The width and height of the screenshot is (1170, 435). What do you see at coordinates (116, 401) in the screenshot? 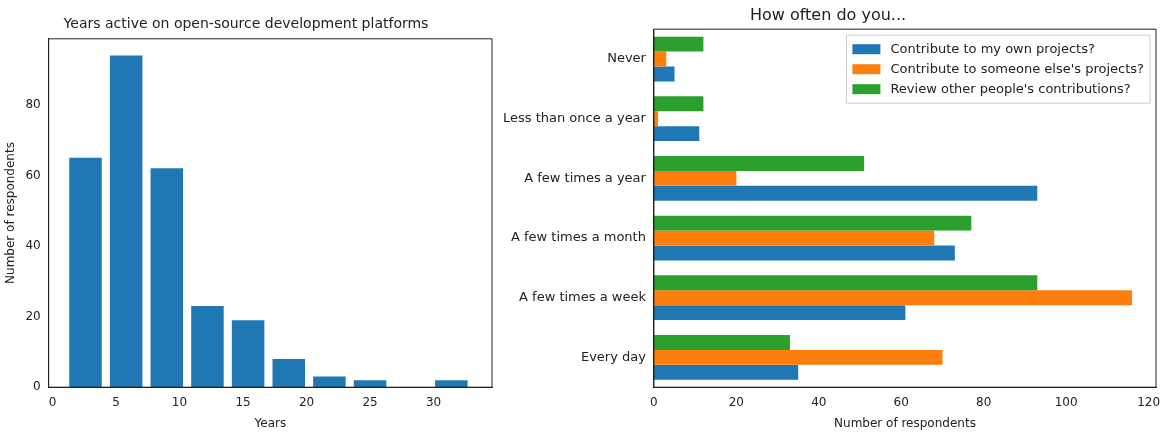
I see `x-tick-label: 5` at bounding box center [116, 401].